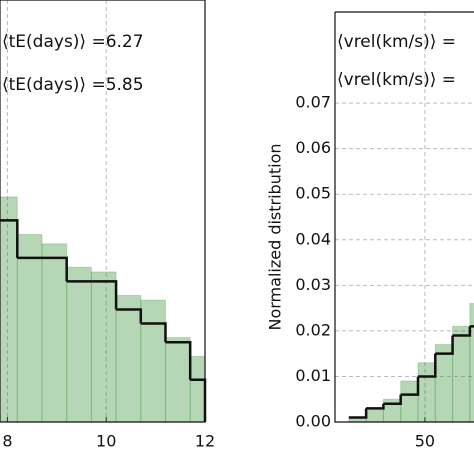 This screenshot has height=474, width=474. What do you see at coordinates (425, 441) in the screenshot?
I see `x-tick-label: 50` at bounding box center [425, 441].